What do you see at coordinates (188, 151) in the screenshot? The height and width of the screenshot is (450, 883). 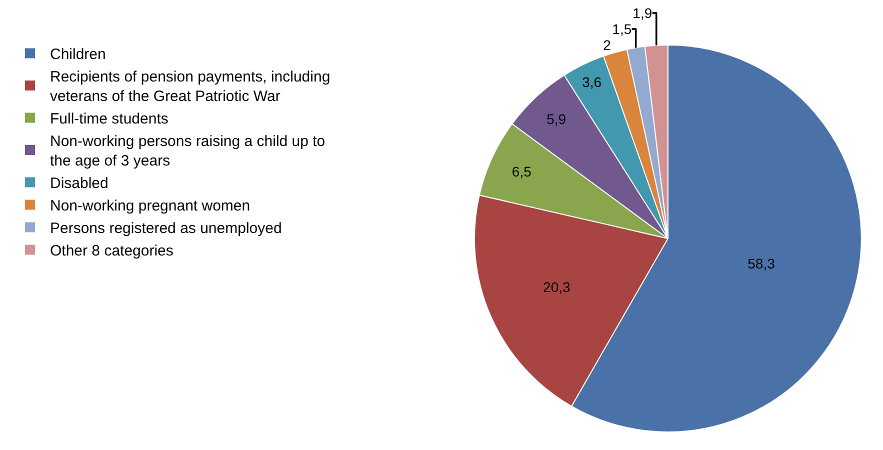 I see `legend-label: Non-working persons raising a child up to the age of 3 years` at bounding box center [188, 151].